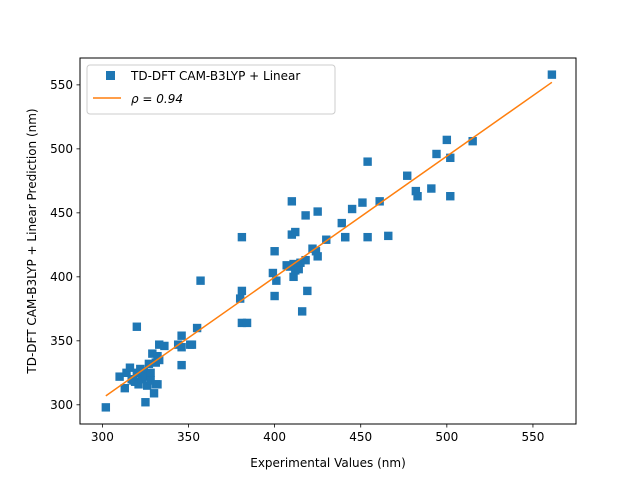  I want to click on y-tick-label: 500, so click(61, 149).